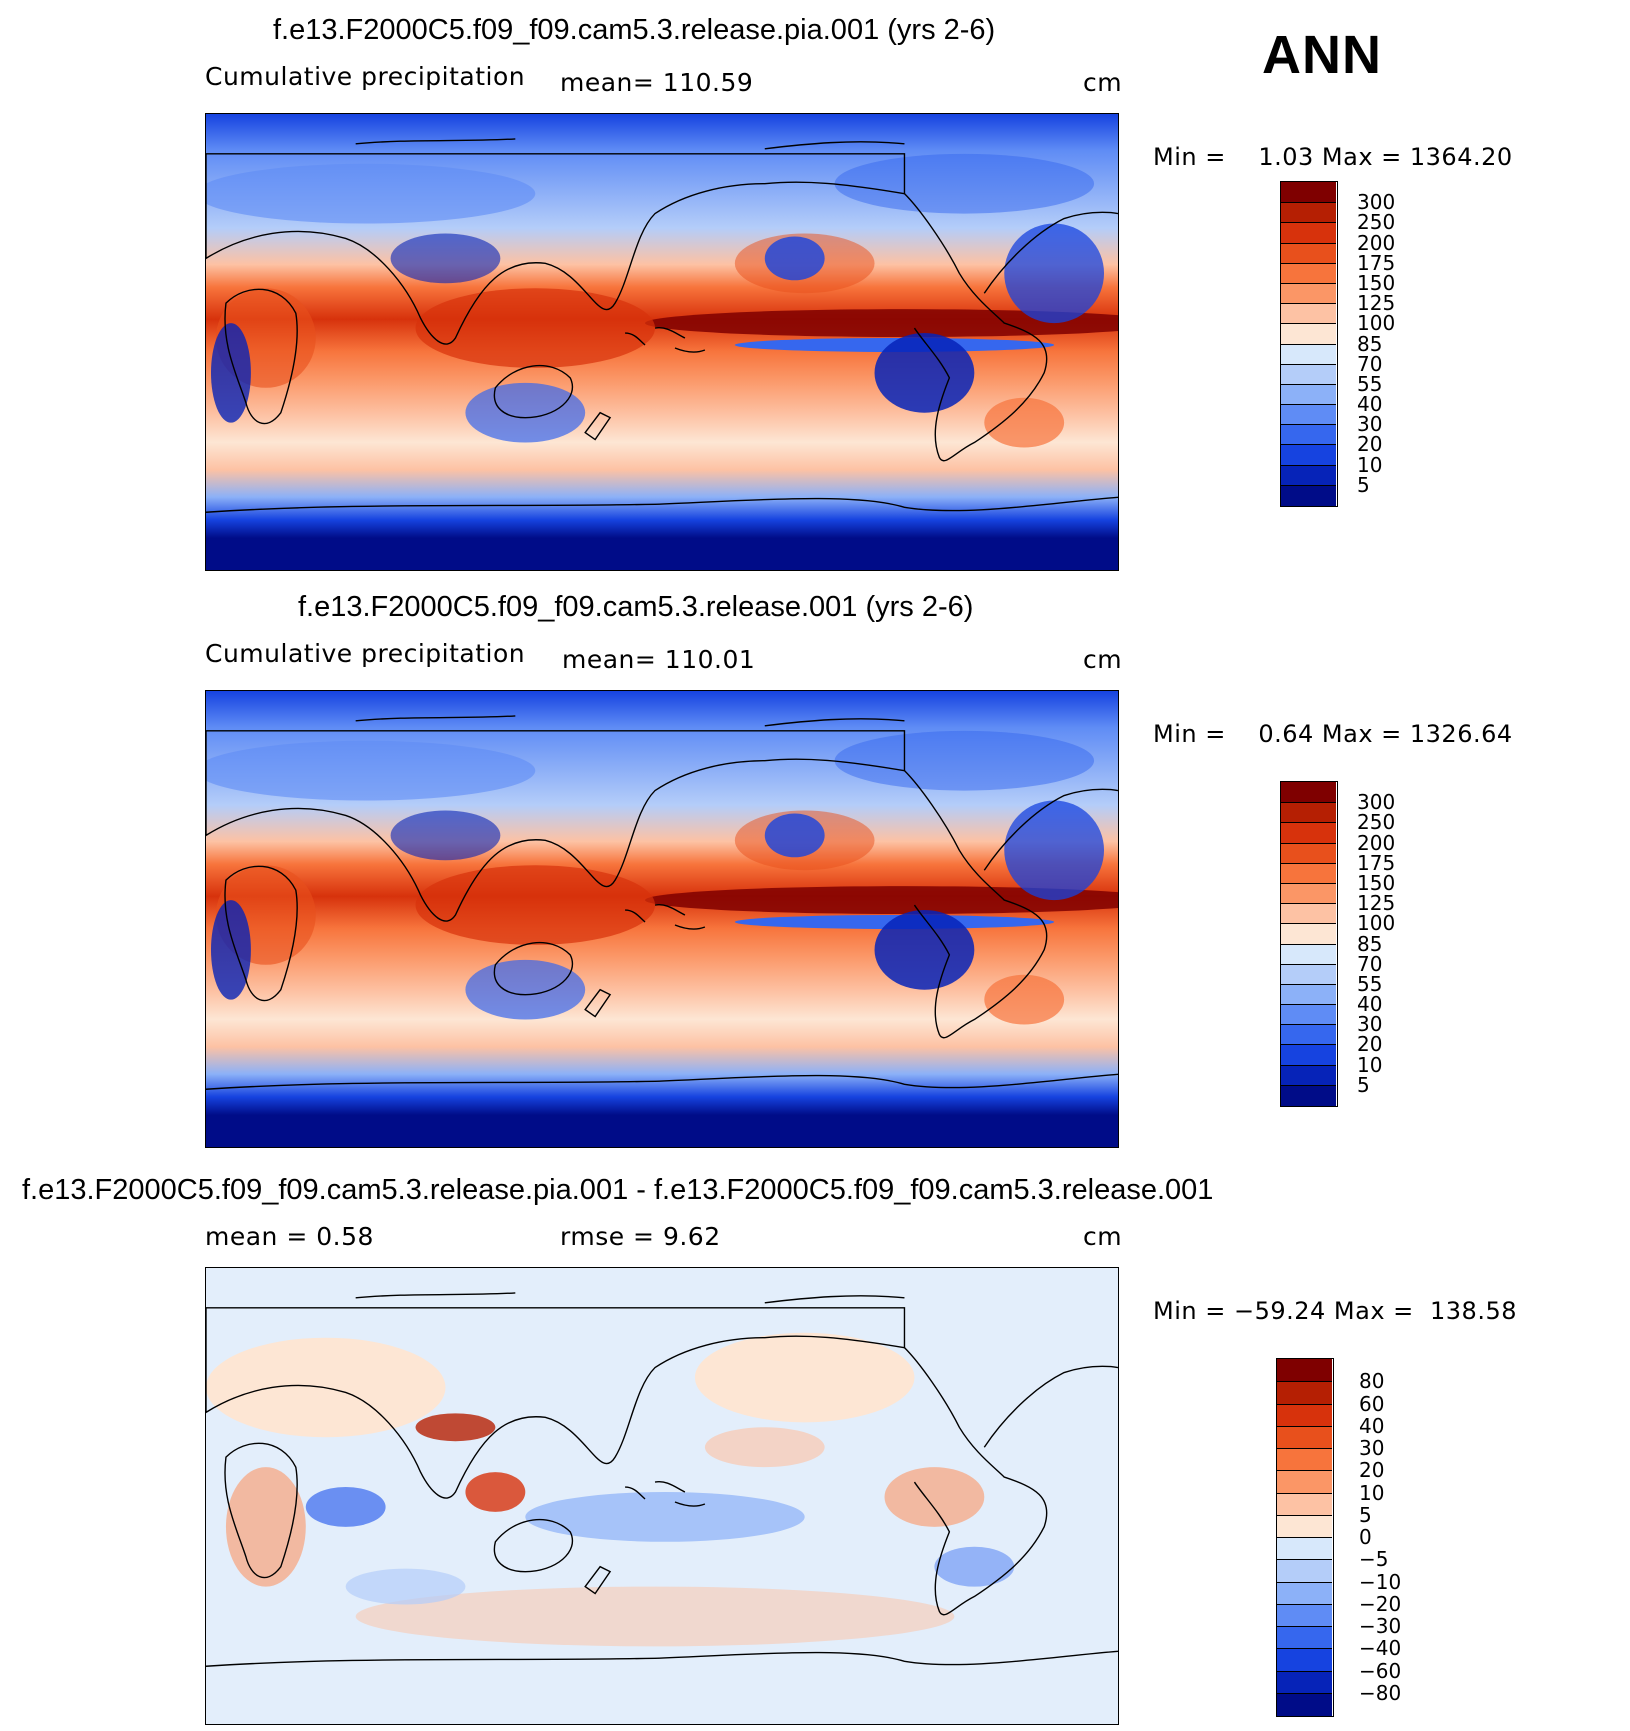  Describe the element at coordinates (1374, 1559) in the screenshot. I see `colorbar-label: −5` at that location.